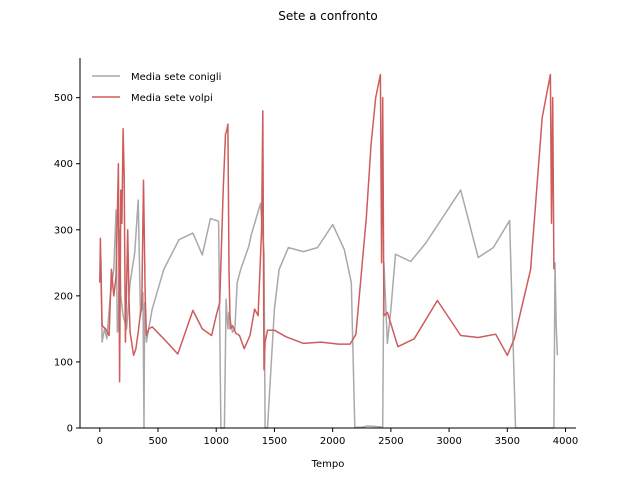  Describe the element at coordinates (67, 264) in the screenshot. I see `y-ticks: 0 100 200 300 400 500` at that location.